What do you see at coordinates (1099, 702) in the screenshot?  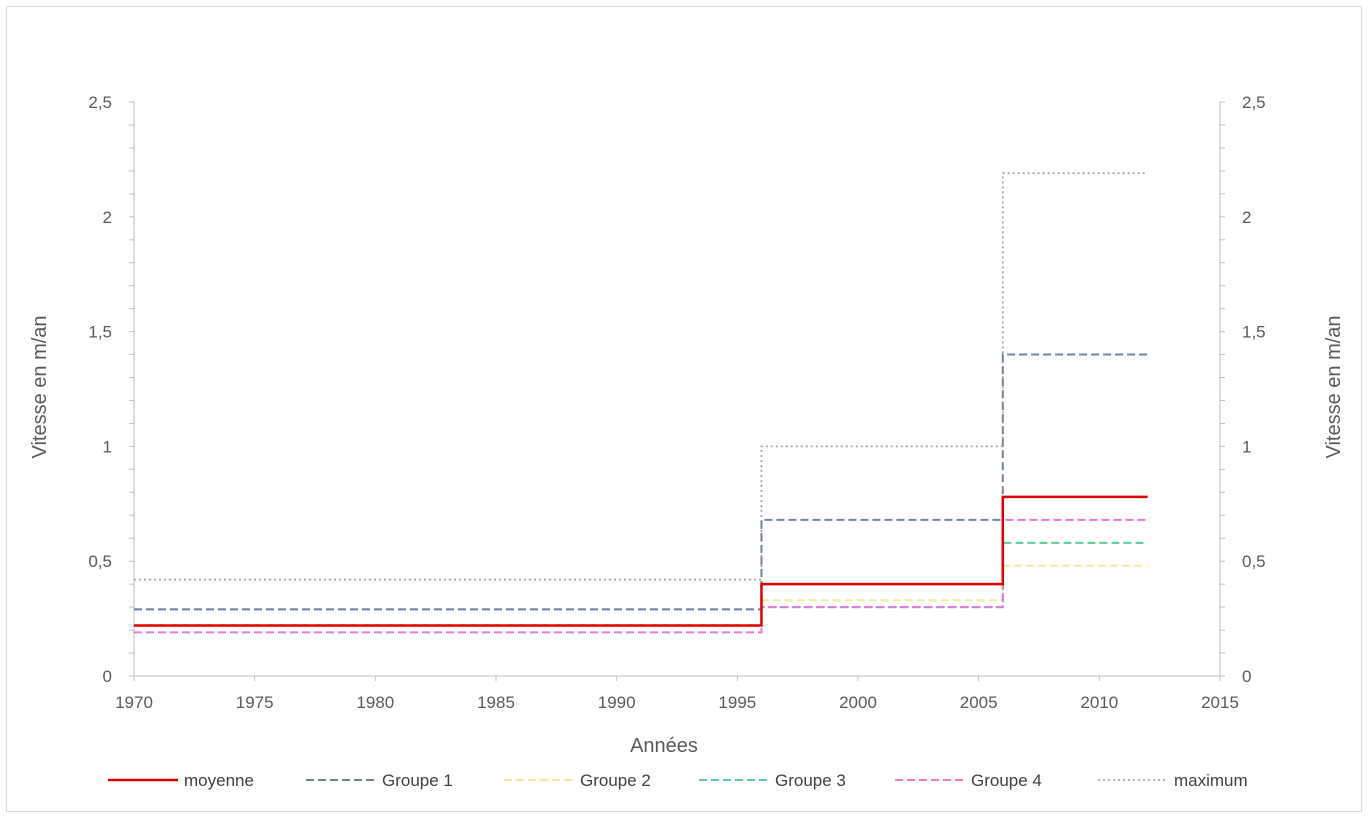 I see `x-tick-label: 2010` at bounding box center [1099, 702].